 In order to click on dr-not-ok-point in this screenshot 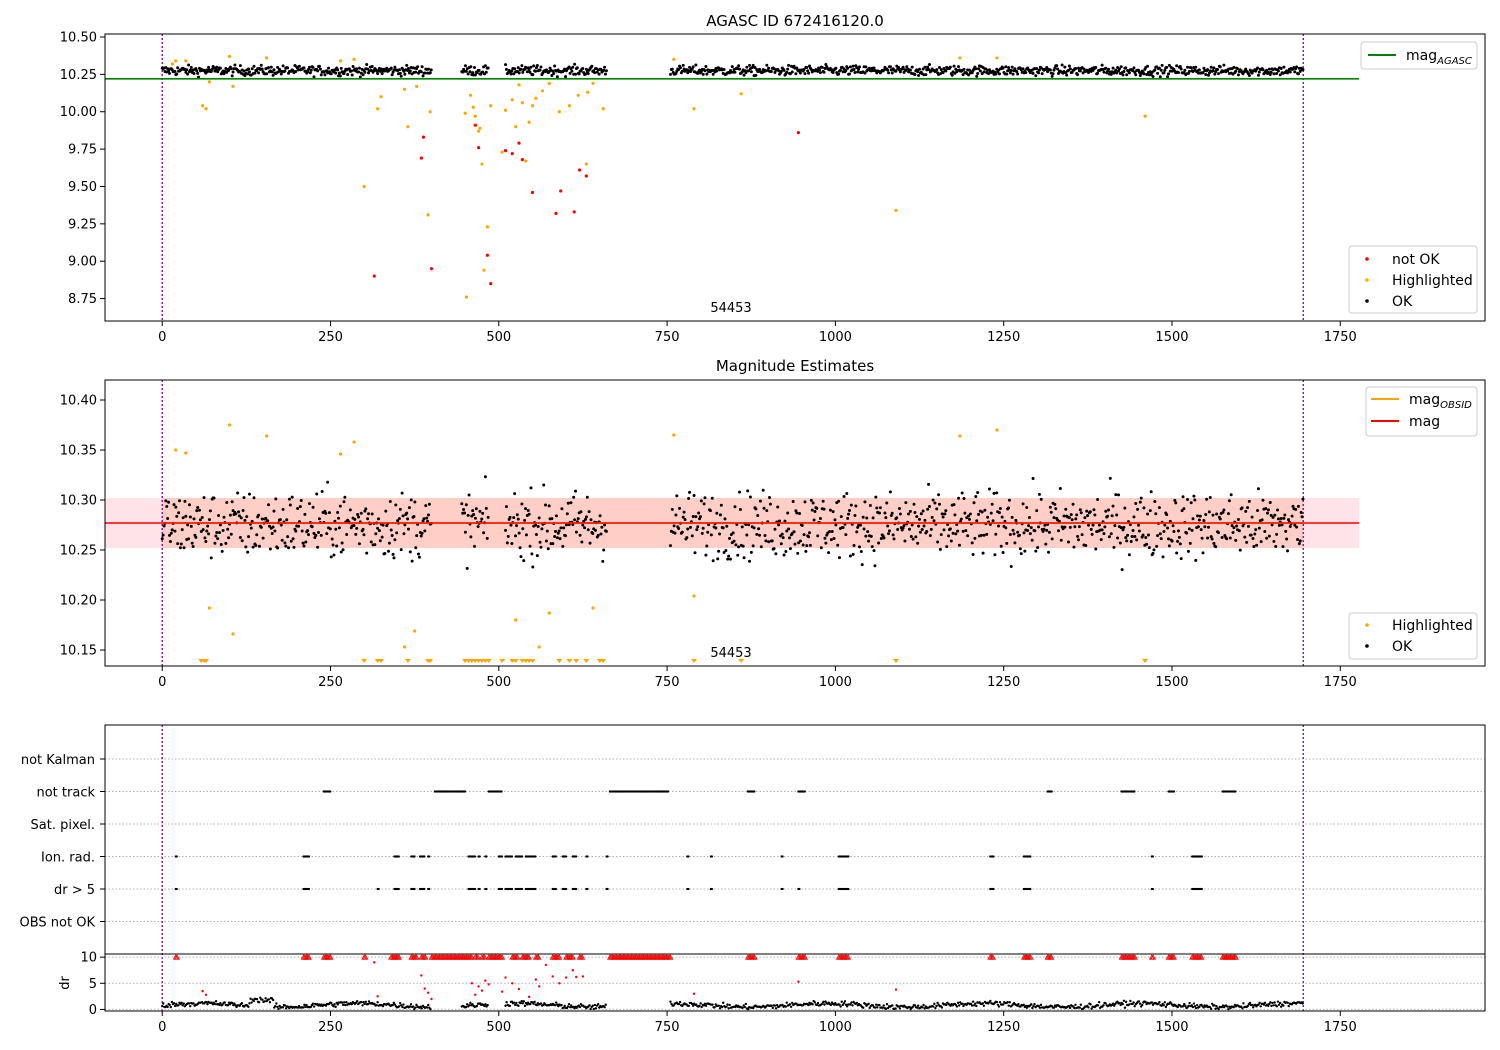, I will do `click(431, 999)`.